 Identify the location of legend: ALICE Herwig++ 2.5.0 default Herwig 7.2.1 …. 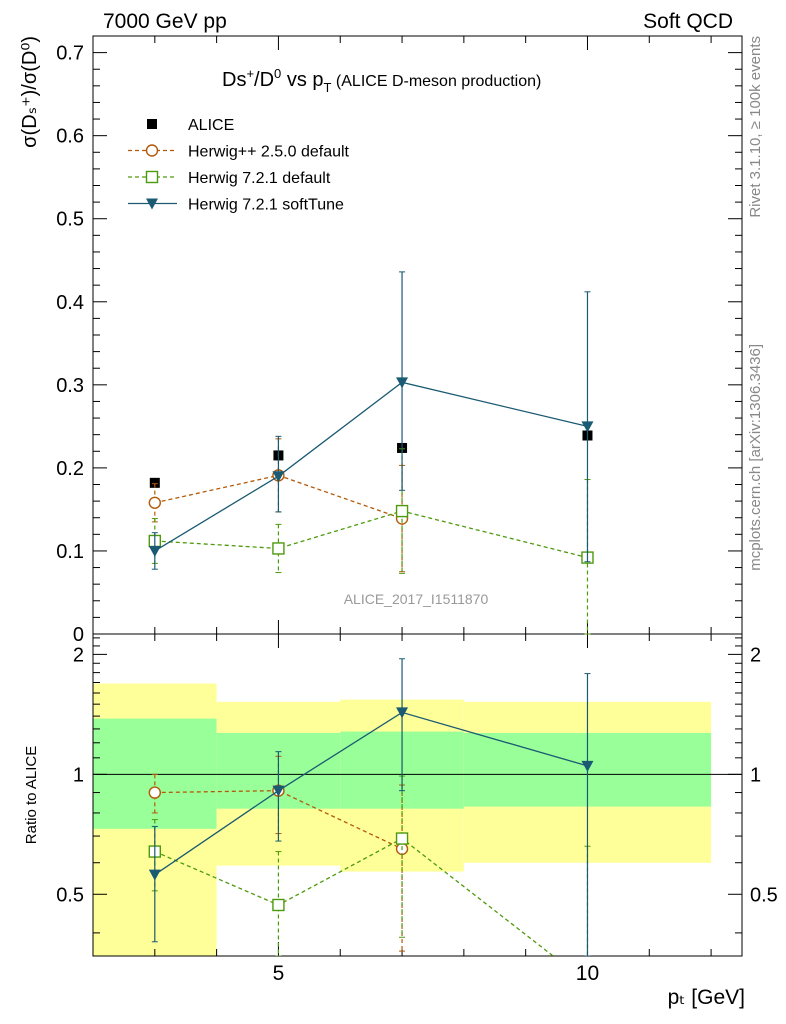
(239, 165).